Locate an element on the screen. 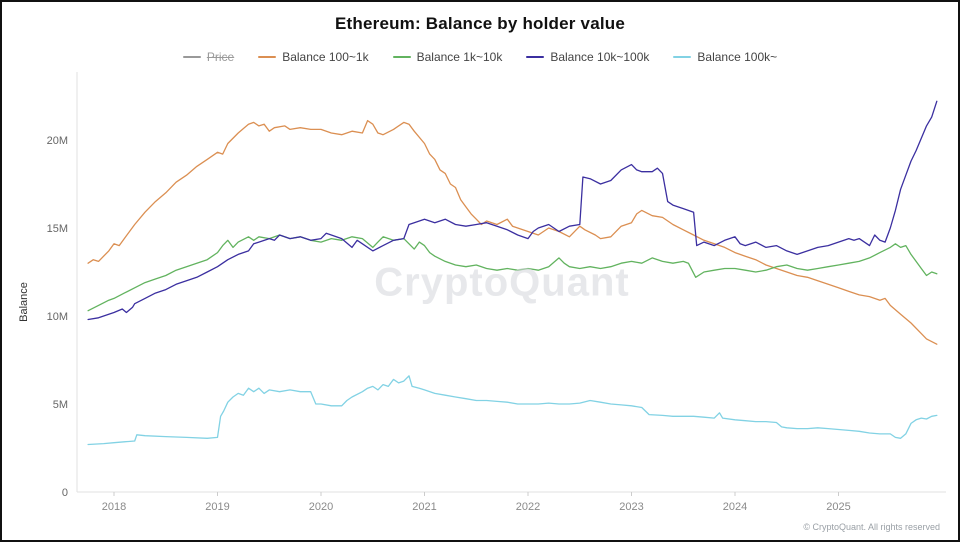 This screenshot has width=960, height=542. series-line-balance-1k-10k is located at coordinates (512, 273).